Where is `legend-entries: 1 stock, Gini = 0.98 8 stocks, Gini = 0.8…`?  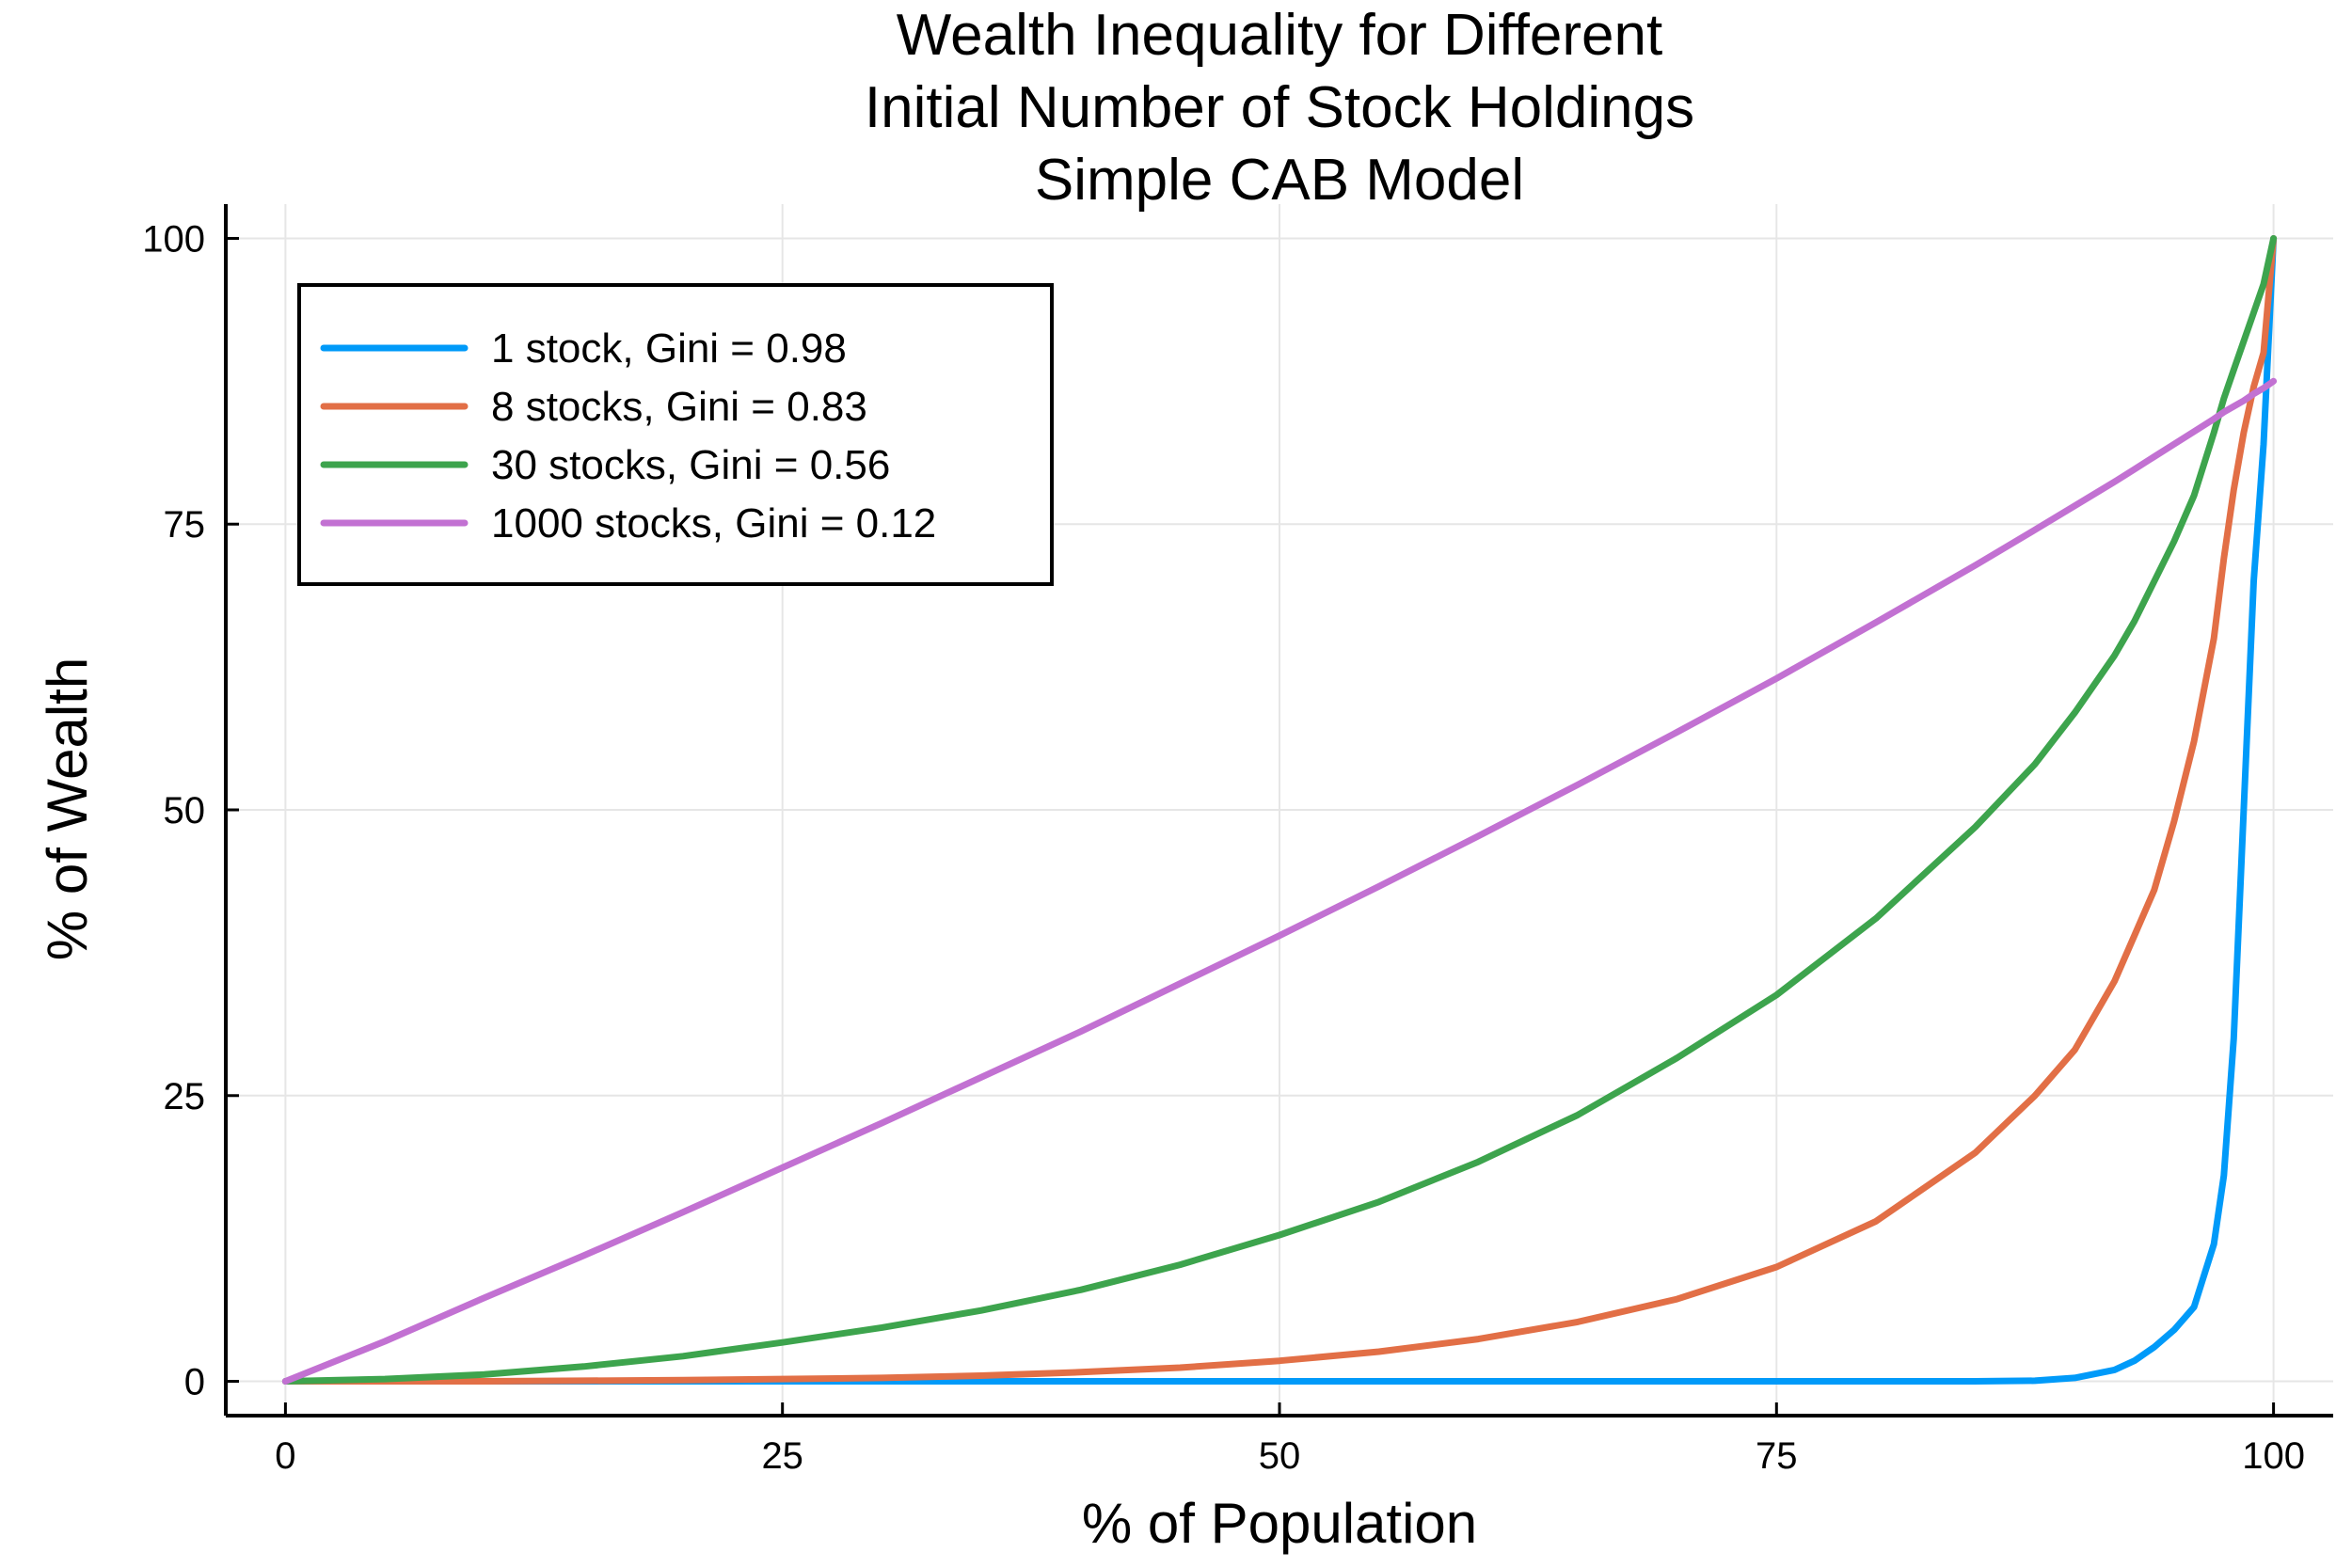
legend-entries: 1 stock, Gini = 0.98 8 stocks, Gini = 0.8… is located at coordinates (628, 435).